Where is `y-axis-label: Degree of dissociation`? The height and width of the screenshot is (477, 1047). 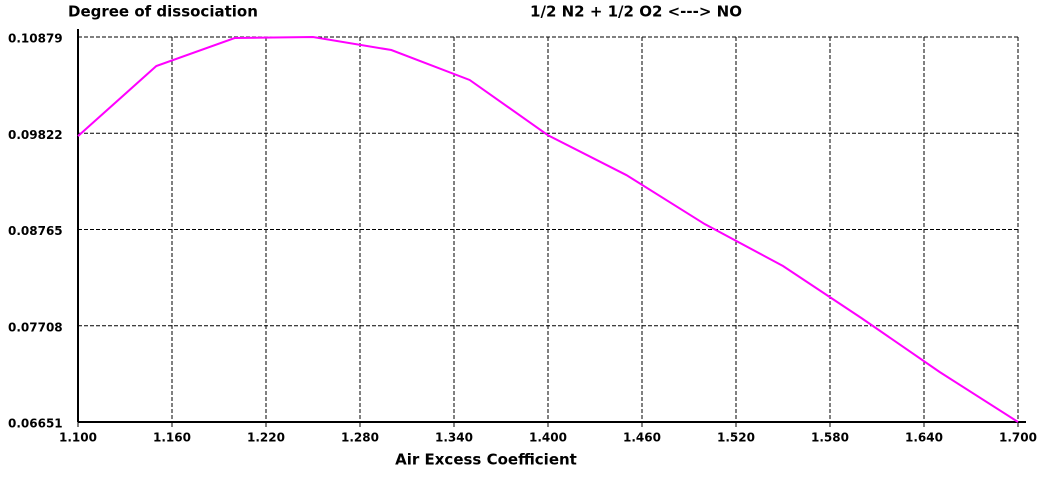
y-axis-label: Degree of dissociation is located at coordinates (163, 12).